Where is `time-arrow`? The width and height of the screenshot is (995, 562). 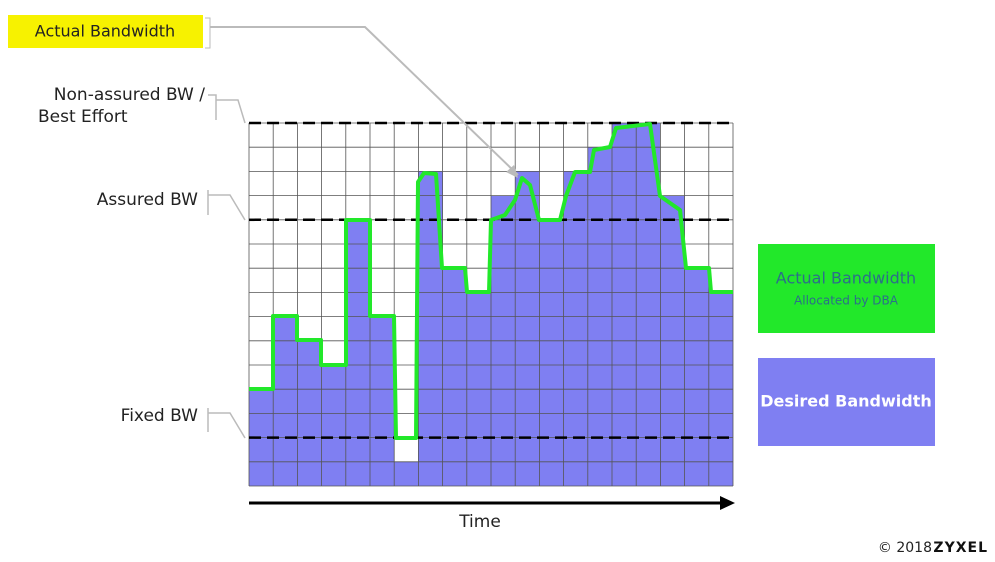 time-arrow is located at coordinates (727, 503).